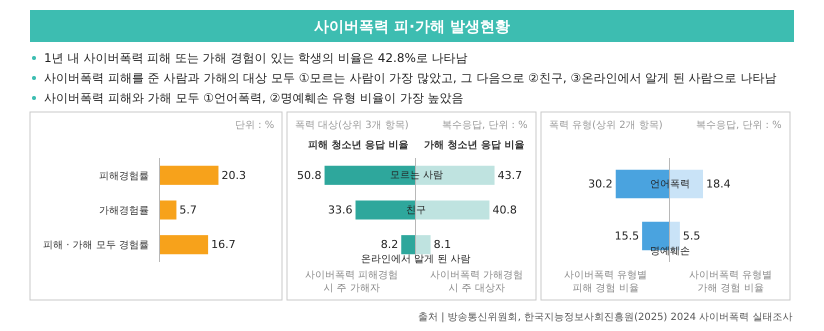 The image size is (824, 331). I want to click on text: 사이버폭력 피해를 준 사람과 가해의 대상 모두 ①모르는 사람이 가장 많았고, 그 다음으로 ②친구, ③온라인에서 알게 된 사람으로 나타남, so click(410, 78).